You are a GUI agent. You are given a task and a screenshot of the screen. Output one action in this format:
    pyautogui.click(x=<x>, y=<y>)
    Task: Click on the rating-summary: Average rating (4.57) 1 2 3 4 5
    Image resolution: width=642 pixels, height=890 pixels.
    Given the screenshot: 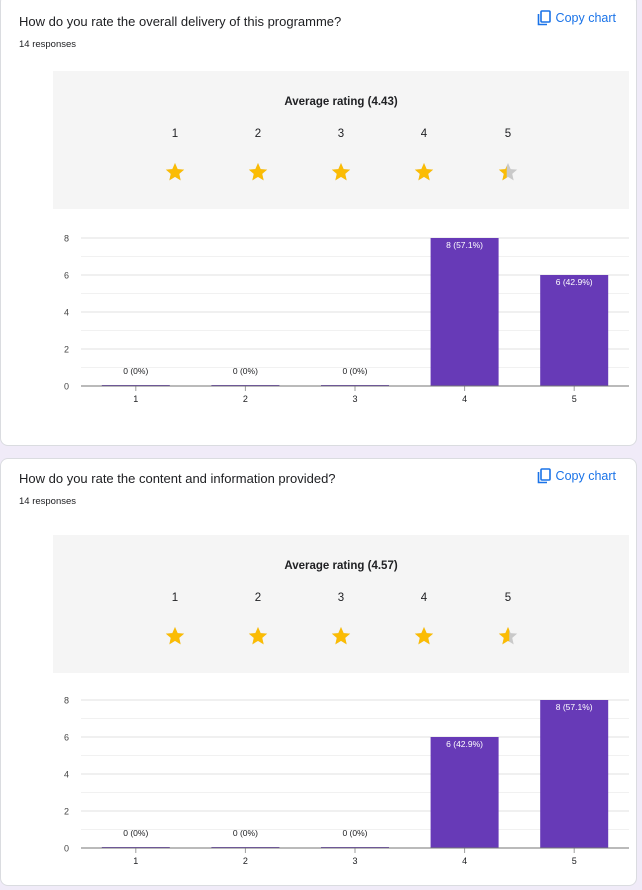 What is the action you would take?
    pyautogui.click(x=341, y=604)
    